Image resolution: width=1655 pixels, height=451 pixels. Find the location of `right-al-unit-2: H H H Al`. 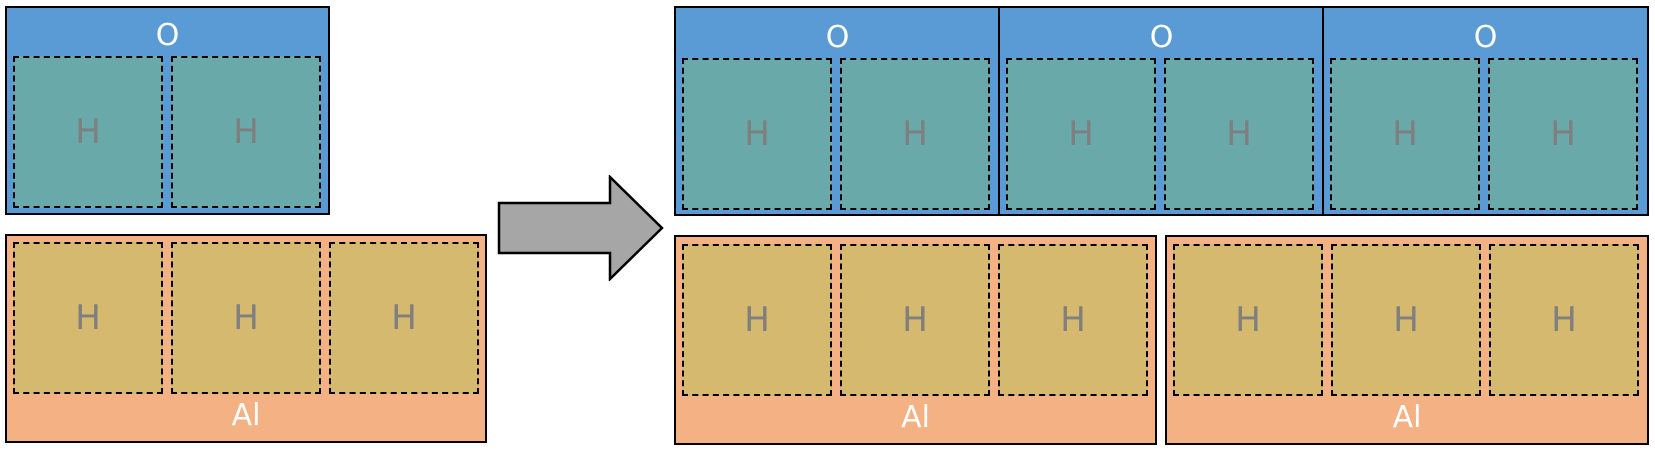

right-al-unit-2: H H H Al is located at coordinates (1407, 340).